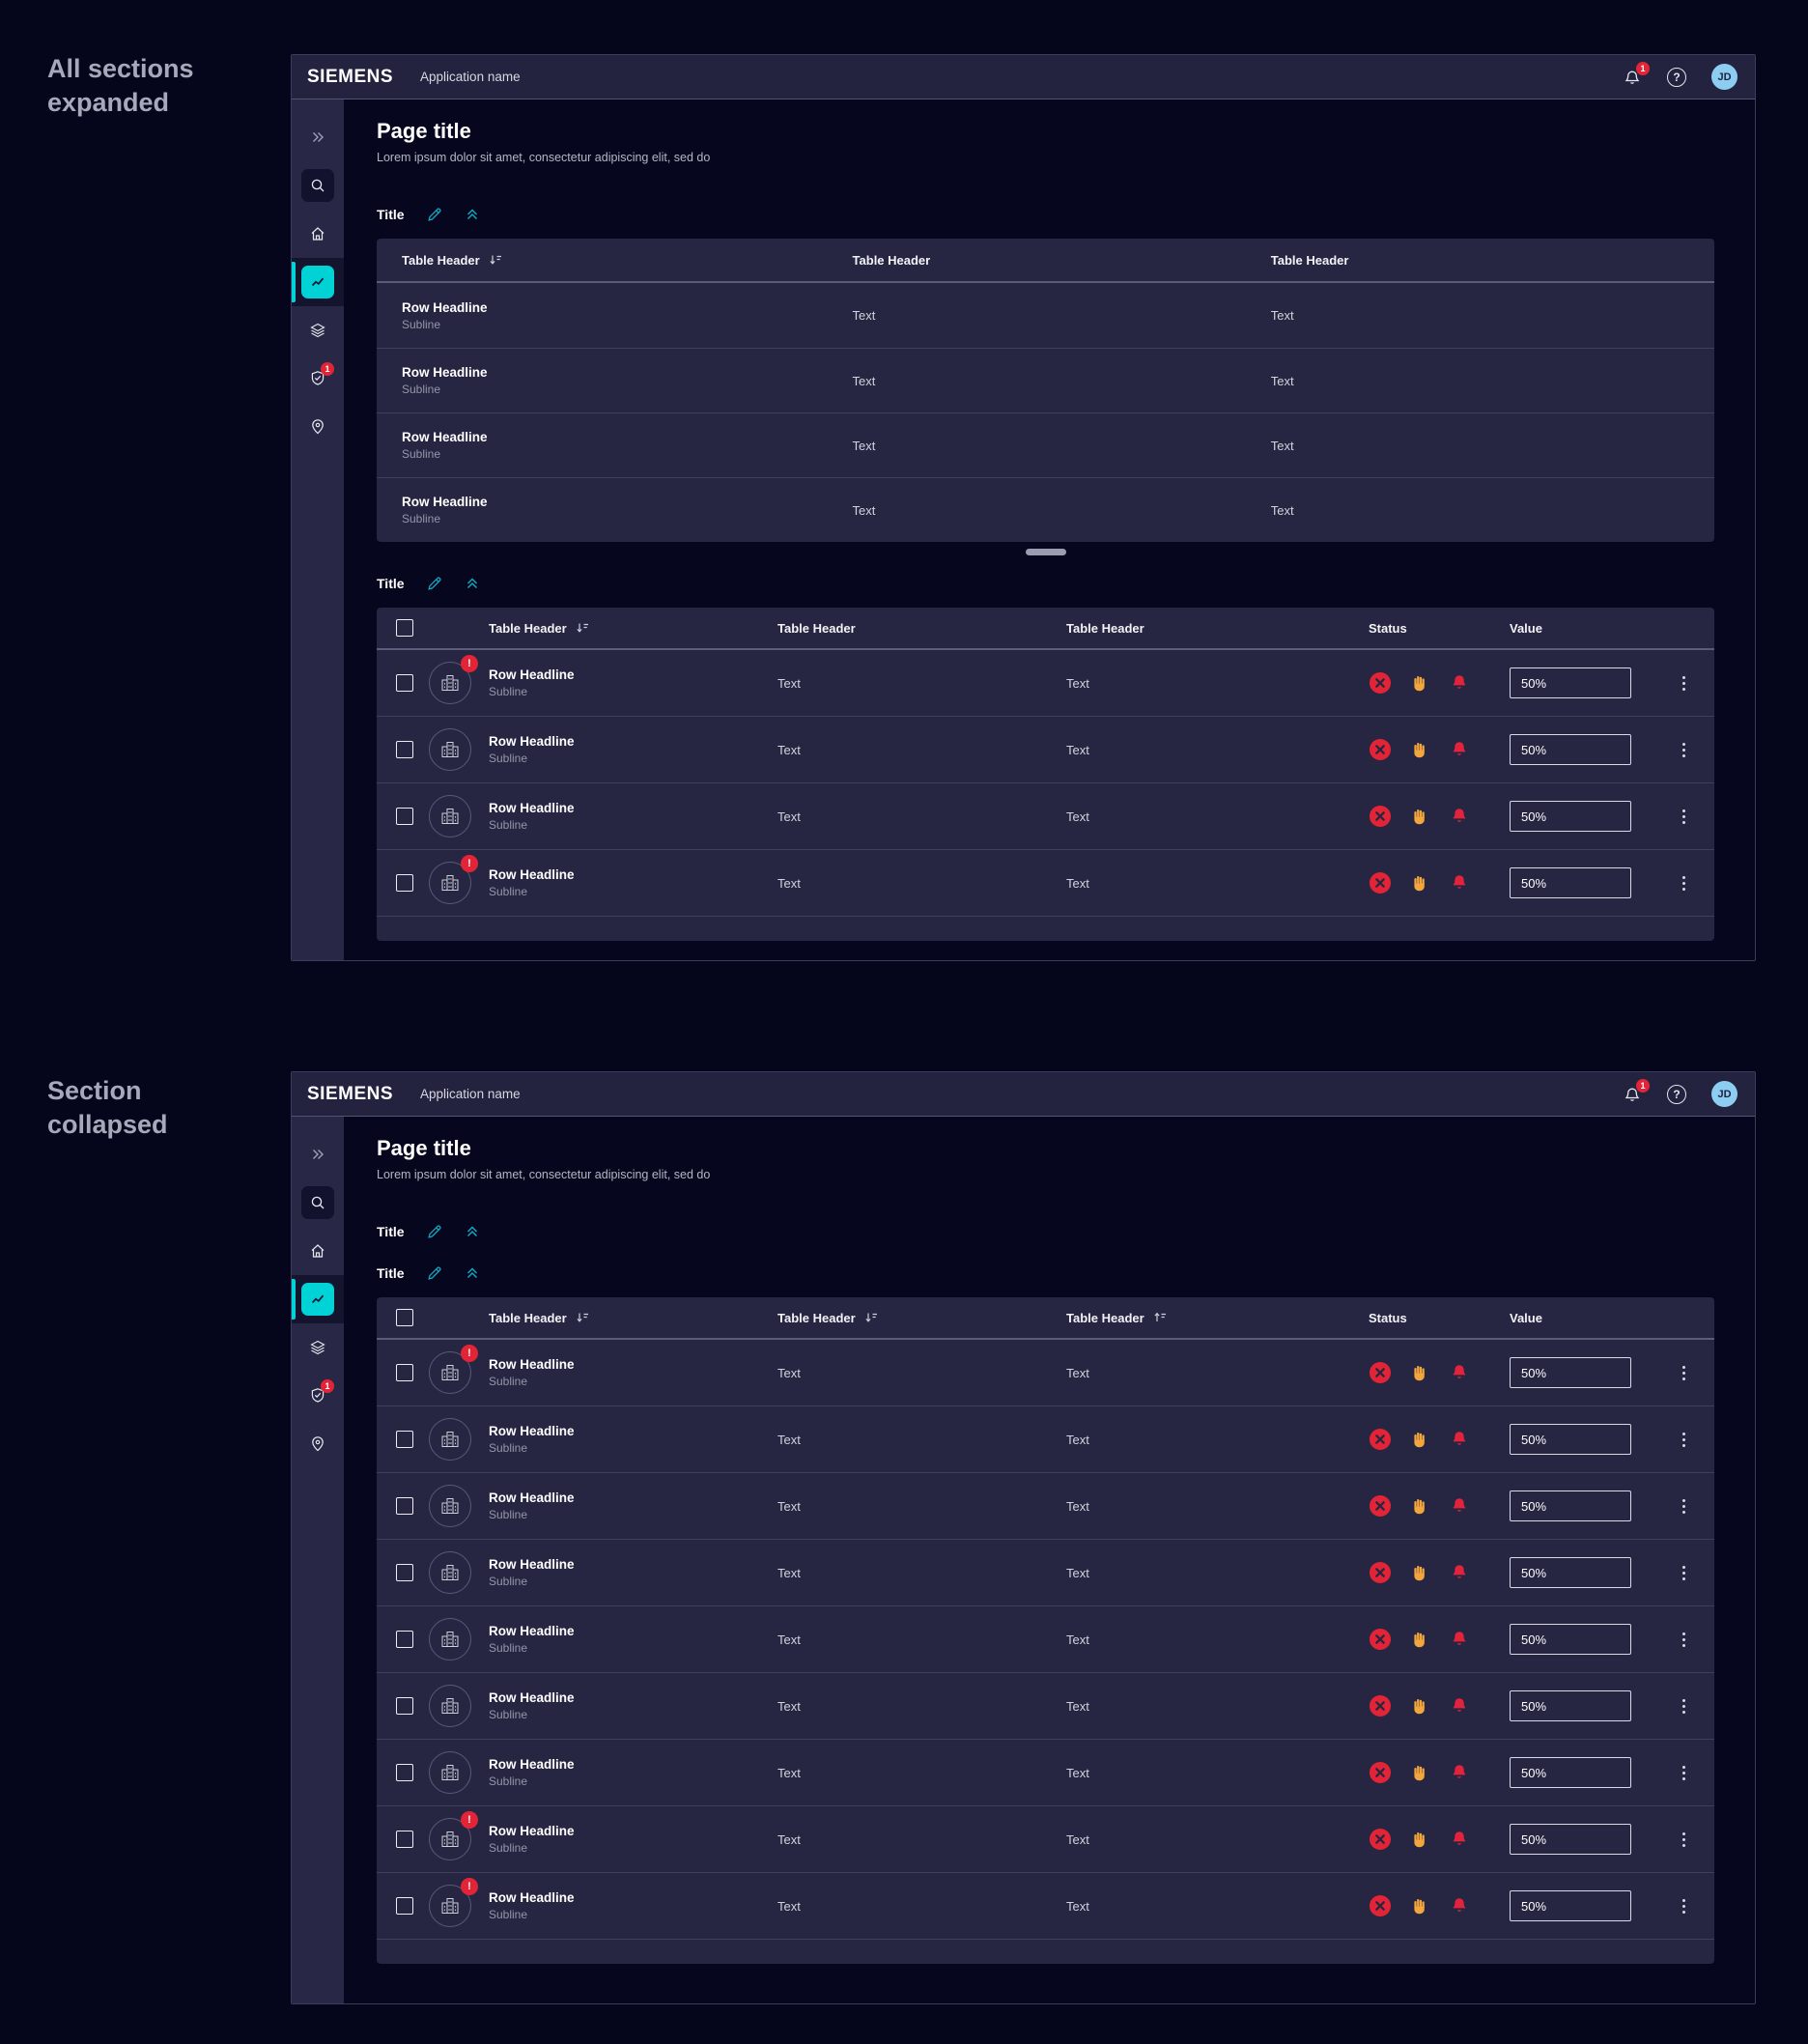 The height and width of the screenshot is (2044, 1808). What do you see at coordinates (508, 1648) in the screenshot?
I see `row-subline: Subline` at bounding box center [508, 1648].